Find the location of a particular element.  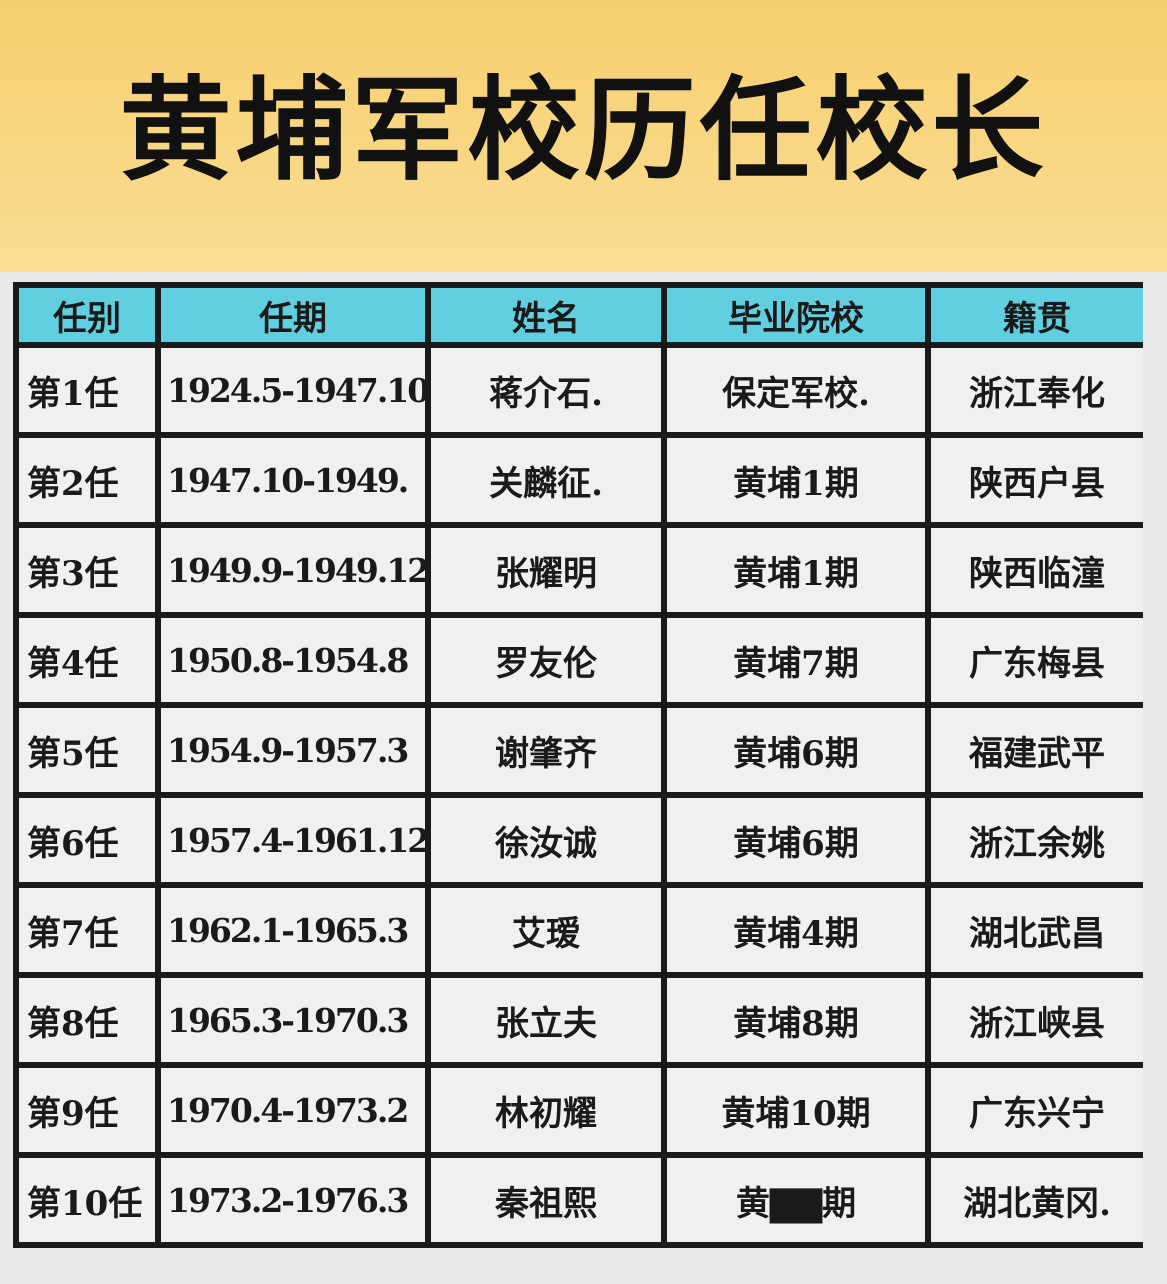

table-row: 第6任 1957.4-1961.12 徐汝诚 黄埔6期 浙江余姚 is located at coordinates (581, 840).